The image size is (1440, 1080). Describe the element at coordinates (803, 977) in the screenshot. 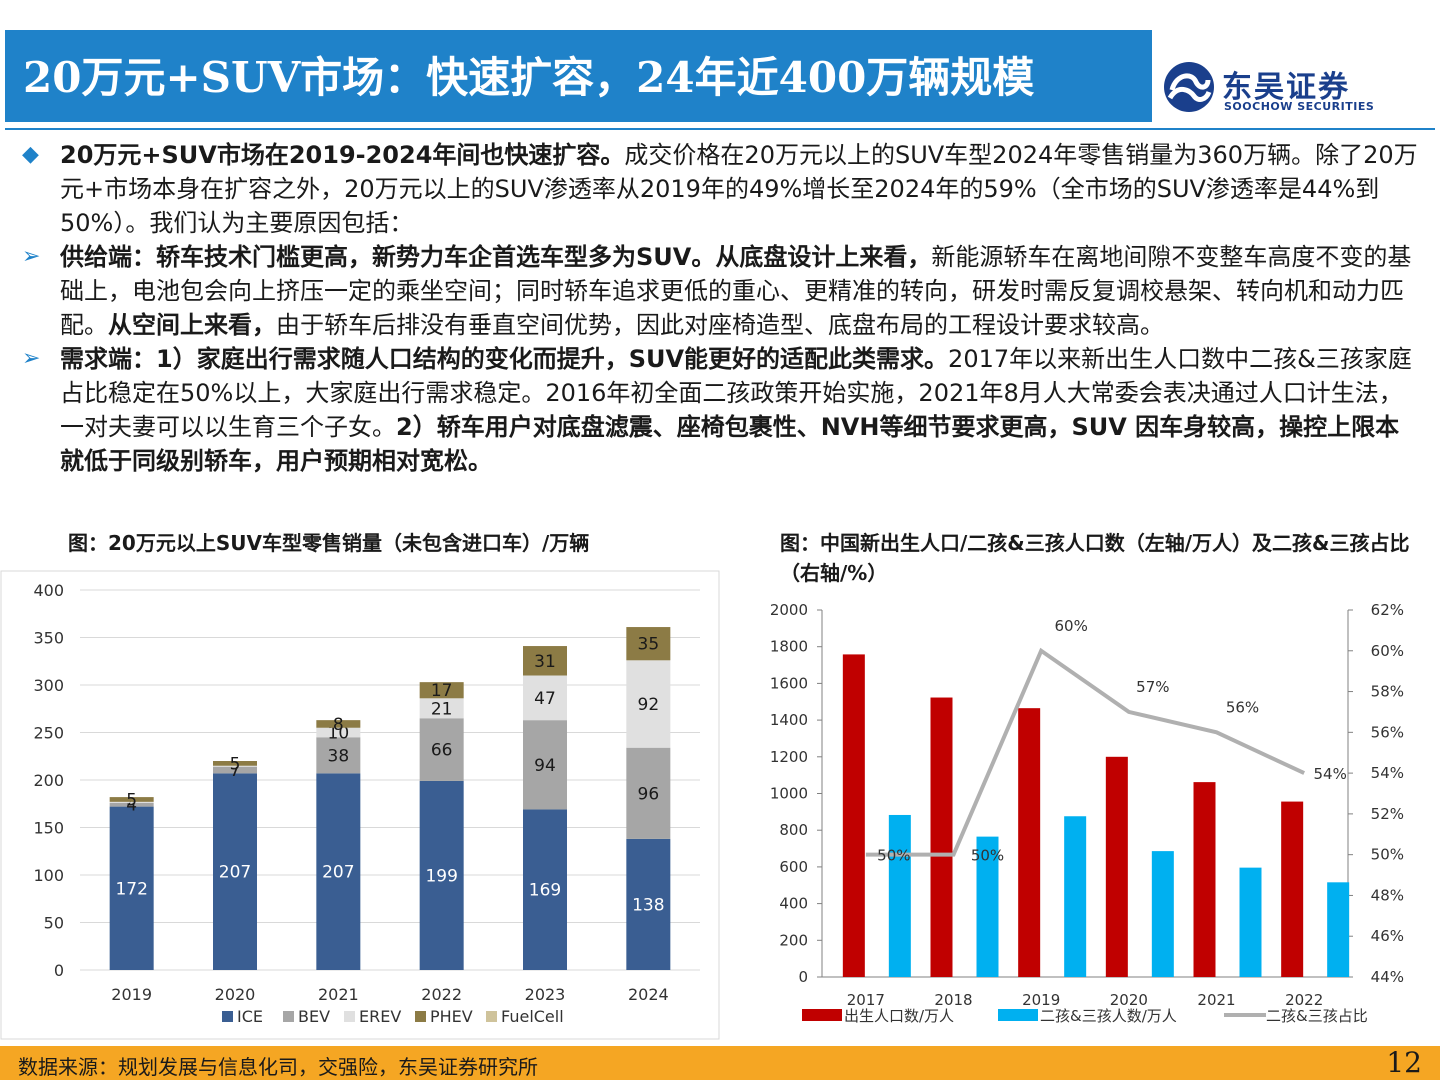

I see `chart2-y-tick: 0` at that location.